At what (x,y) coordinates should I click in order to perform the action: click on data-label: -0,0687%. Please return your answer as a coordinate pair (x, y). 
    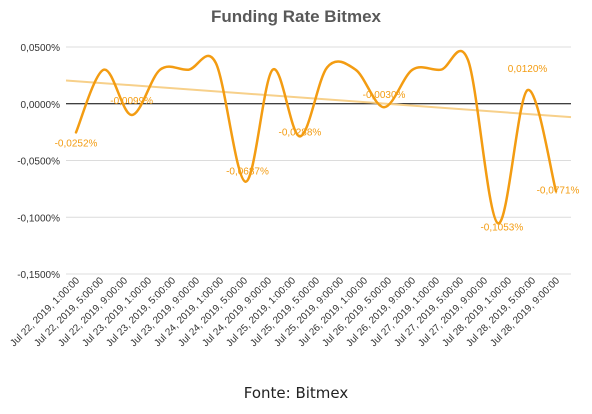
    Looking at the image, I should click on (247, 172).